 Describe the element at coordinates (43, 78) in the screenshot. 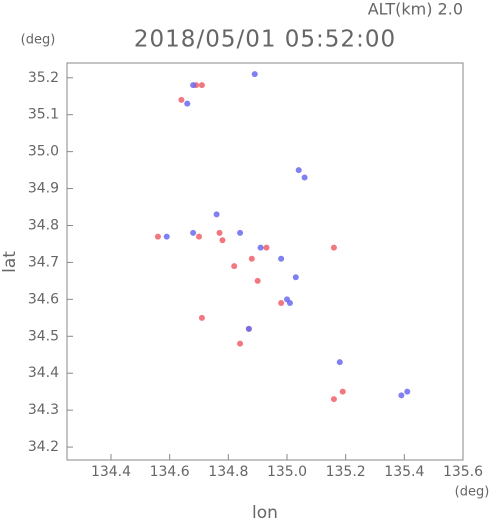

I see `y-tick-label: 35.2` at that location.